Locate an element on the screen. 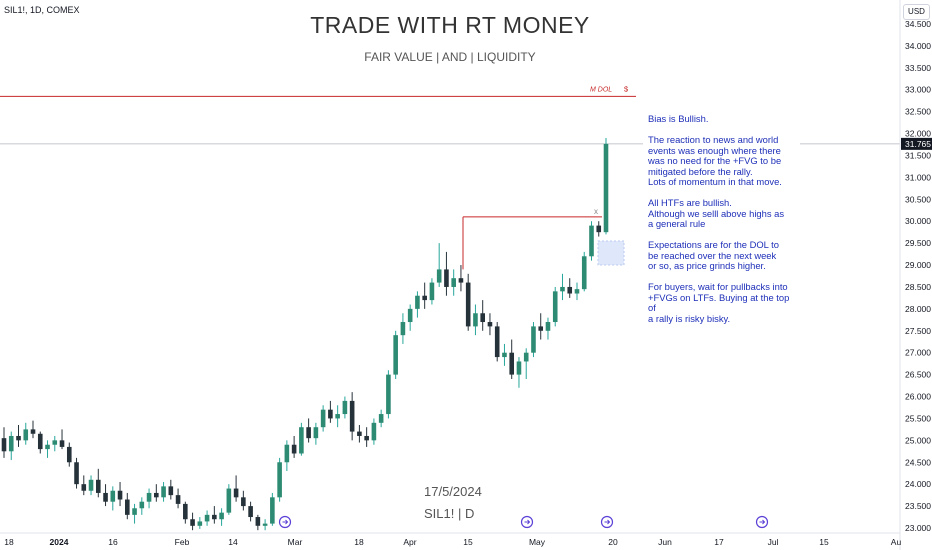 The width and height of the screenshot is (932, 550). symbol-info: SIL1!, 1D, COMEX is located at coordinates (42, 10).